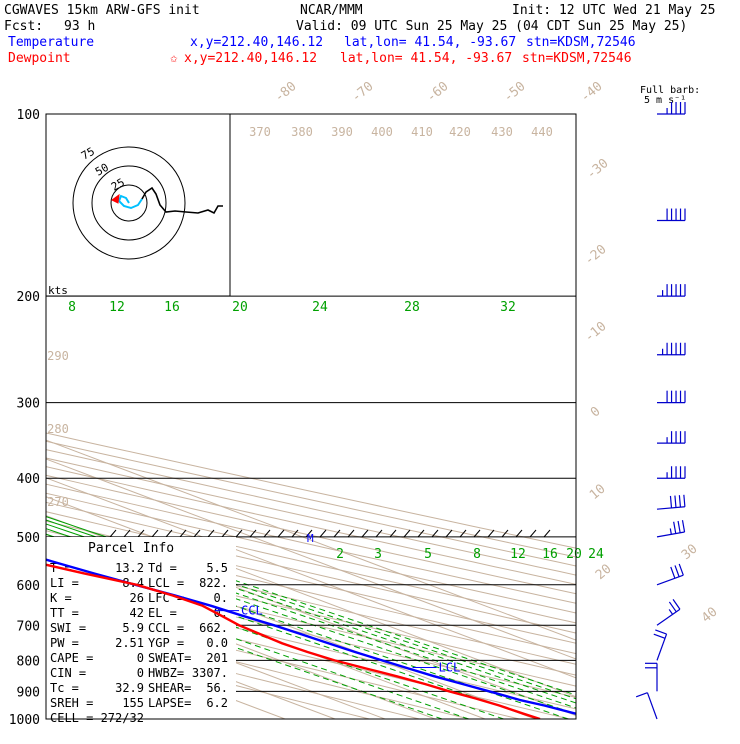 The image size is (740, 744). I want to click on wind-barbs: Full barb: 5 m s⁻¹, so click(667, 402).